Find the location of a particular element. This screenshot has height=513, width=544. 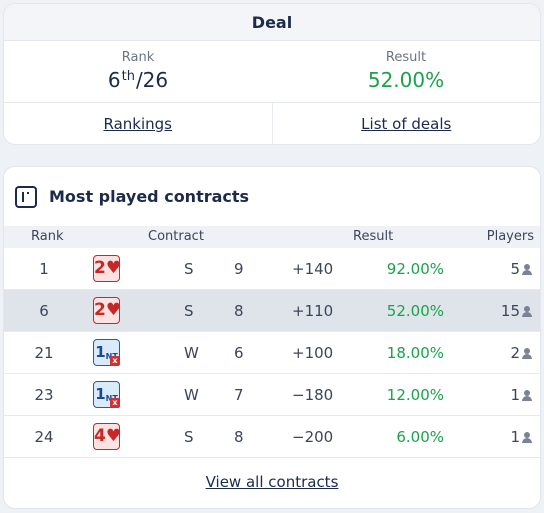

row-tricks: 6 is located at coordinates (239, 353).